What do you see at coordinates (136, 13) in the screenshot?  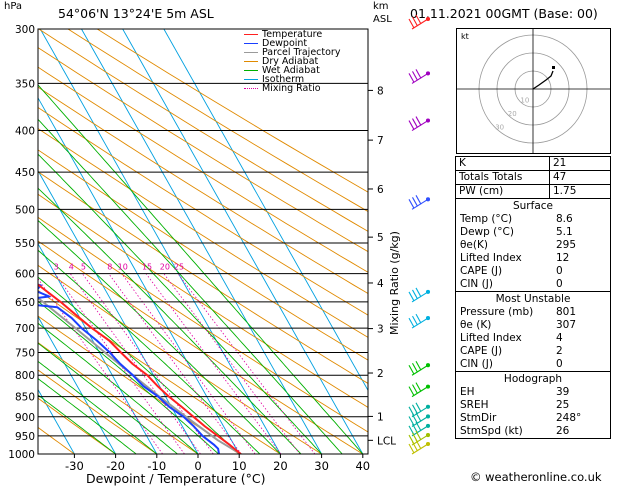 I see `location-label: 54°06'N 13°24'E 5m ASL` at bounding box center [136, 13].